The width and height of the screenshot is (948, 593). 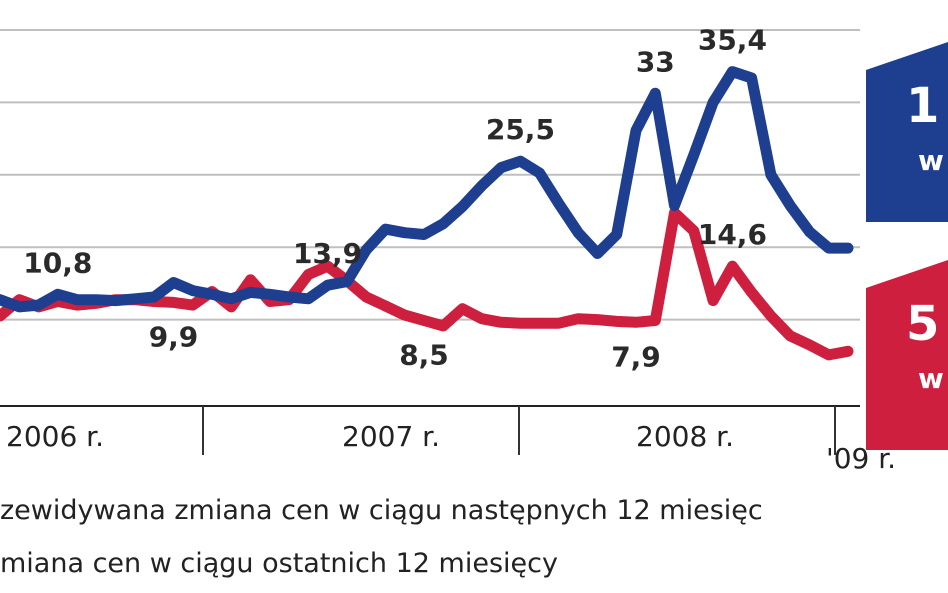 I want to click on x-tick-2006: 2006 r., so click(x=55, y=436).